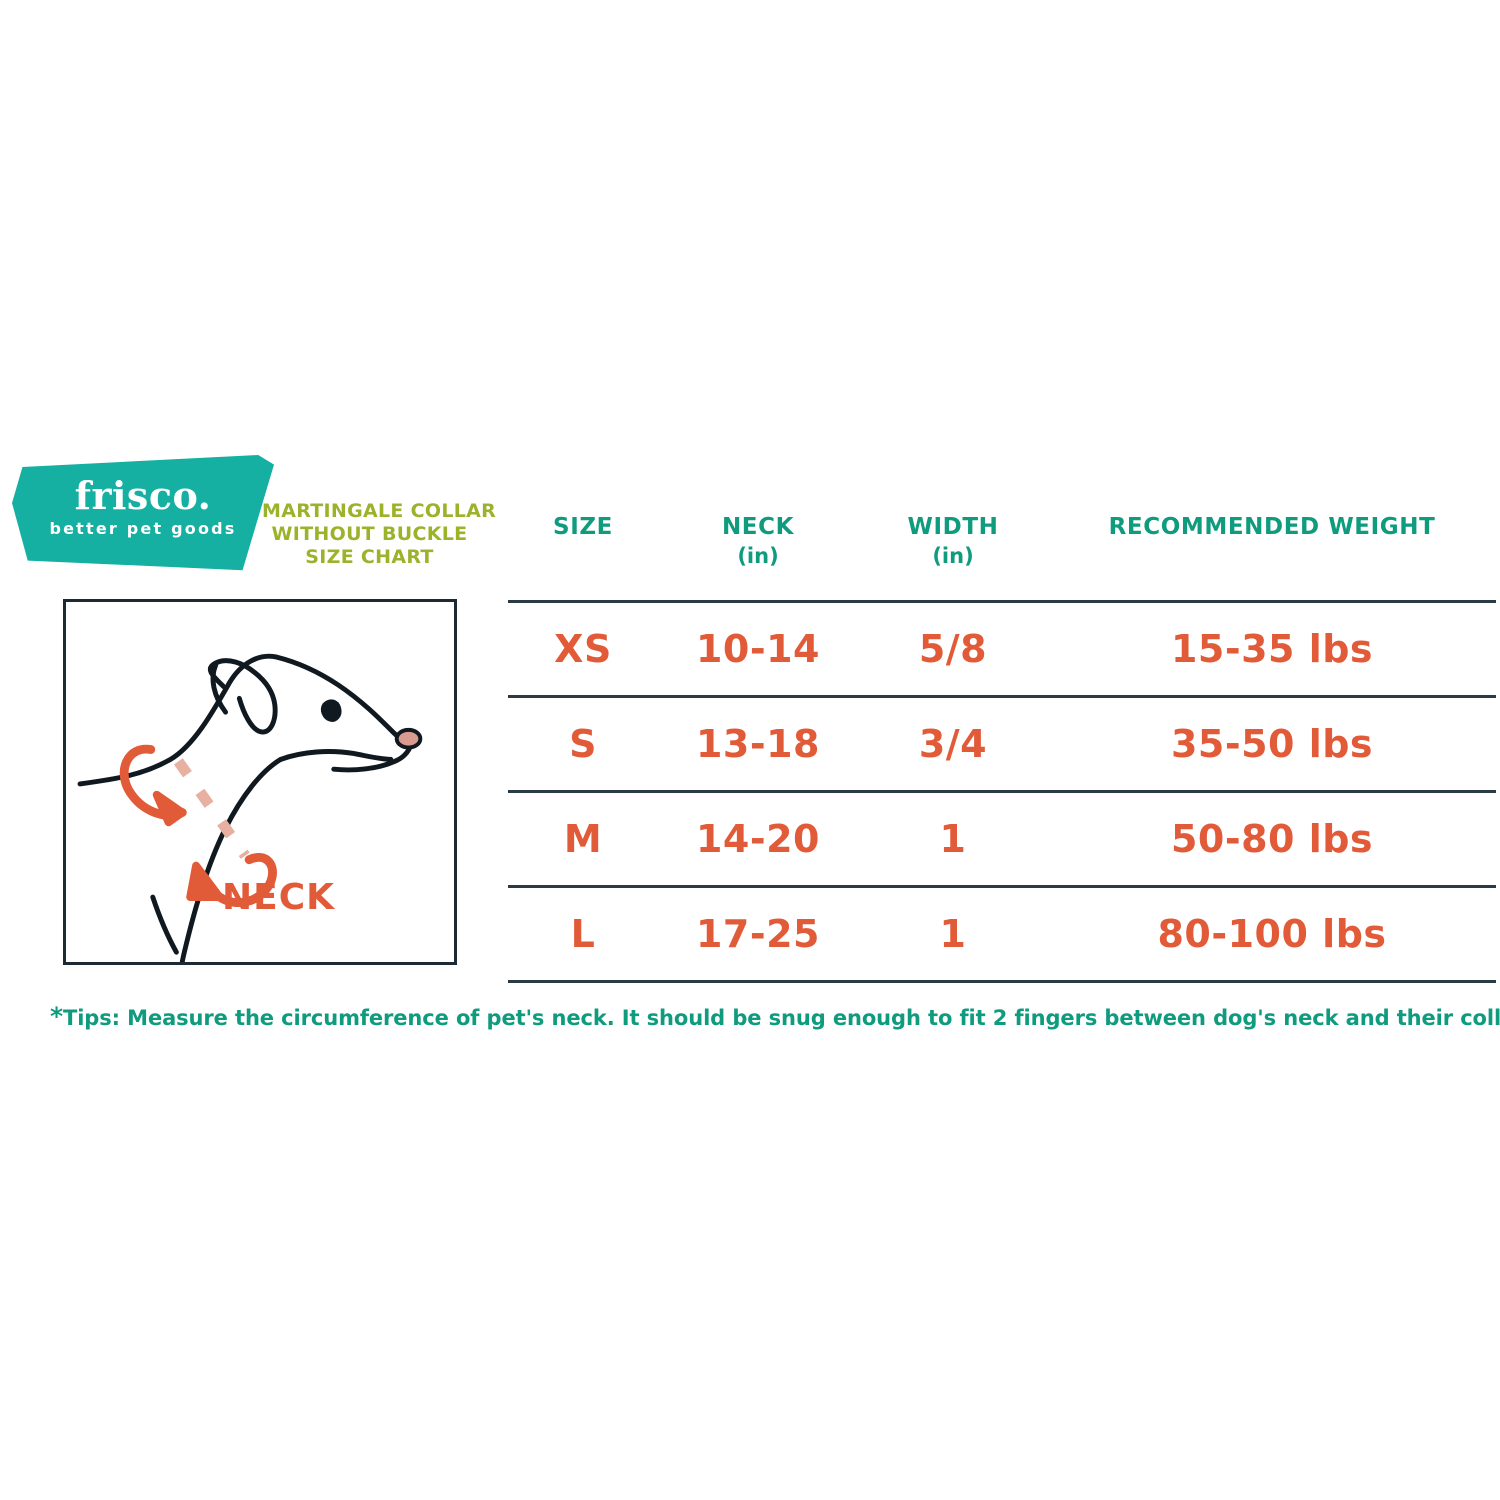 This screenshot has width=1500, height=1500. I want to click on title-line-2: WITHOUT BUCKLE, so click(369, 534).